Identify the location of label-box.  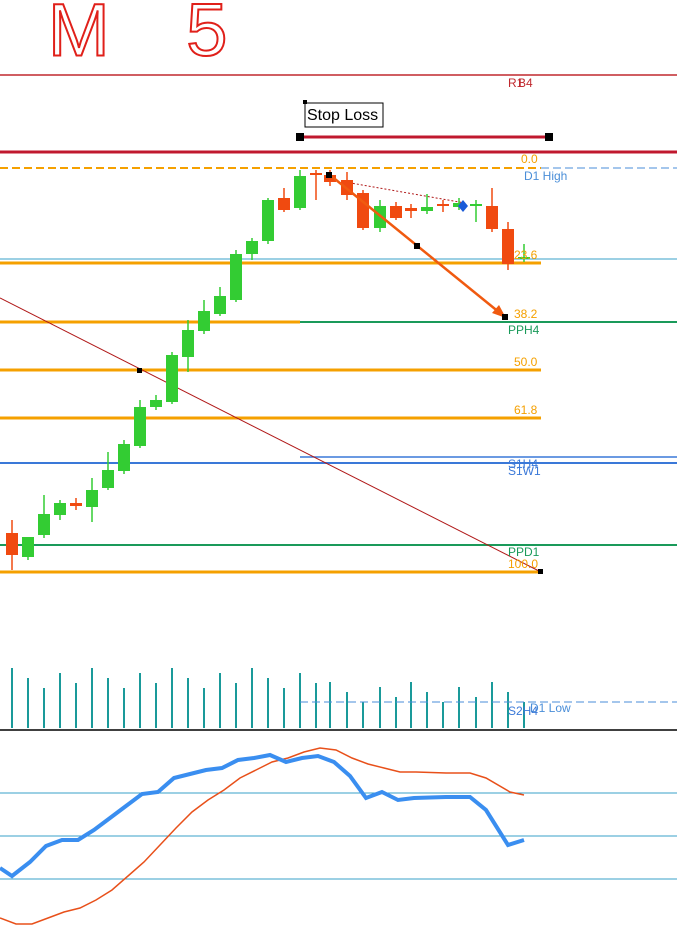
(344, 115).